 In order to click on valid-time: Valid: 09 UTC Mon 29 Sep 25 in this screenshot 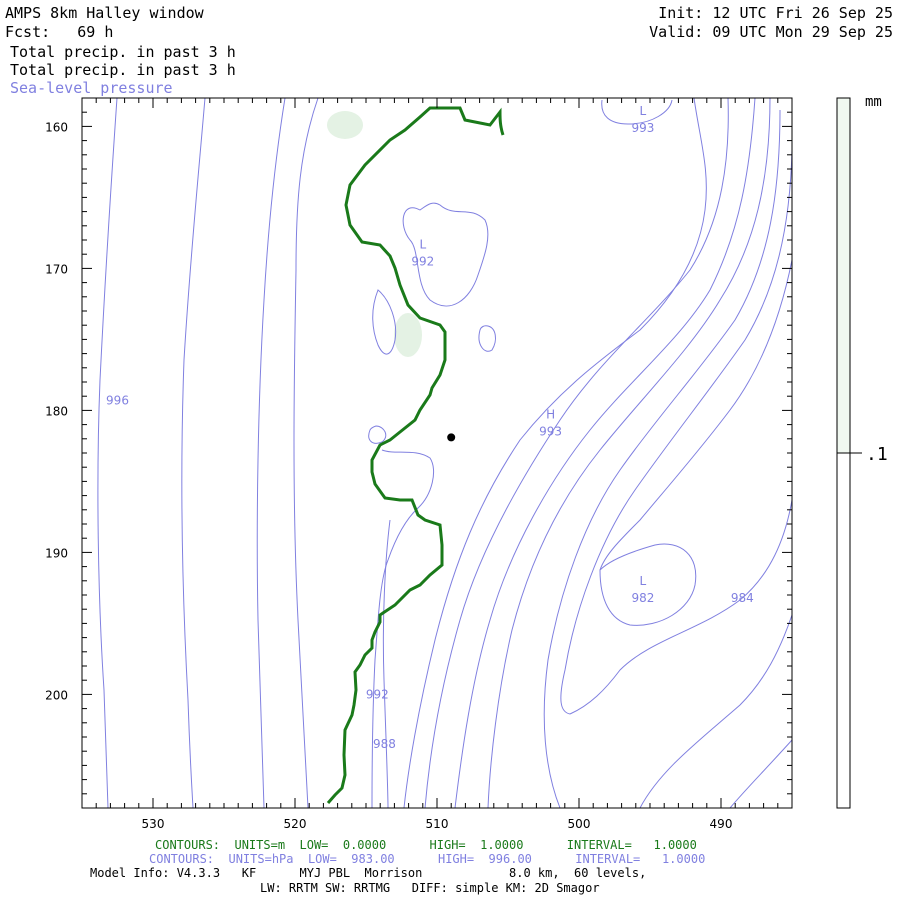, I will do `click(771, 32)`.